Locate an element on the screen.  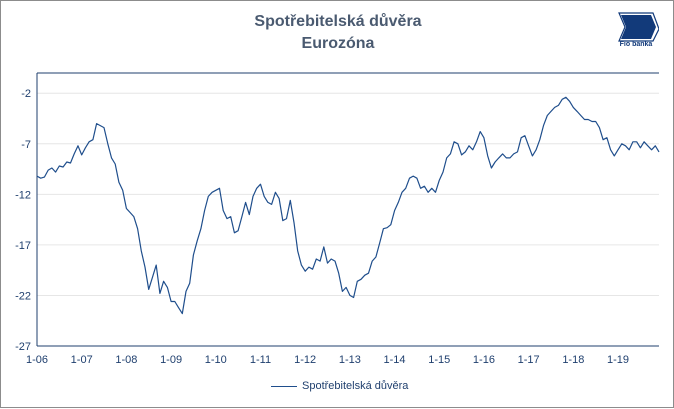
y-tick-label: -12 is located at coordinates (23, 195).